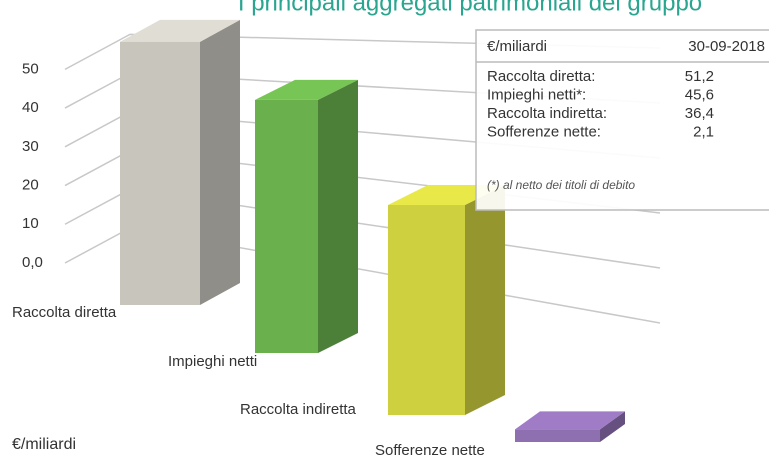  What do you see at coordinates (64, 312) in the screenshot?
I see `x-tick-label: Raccolta diretta` at bounding box center [64, 312].